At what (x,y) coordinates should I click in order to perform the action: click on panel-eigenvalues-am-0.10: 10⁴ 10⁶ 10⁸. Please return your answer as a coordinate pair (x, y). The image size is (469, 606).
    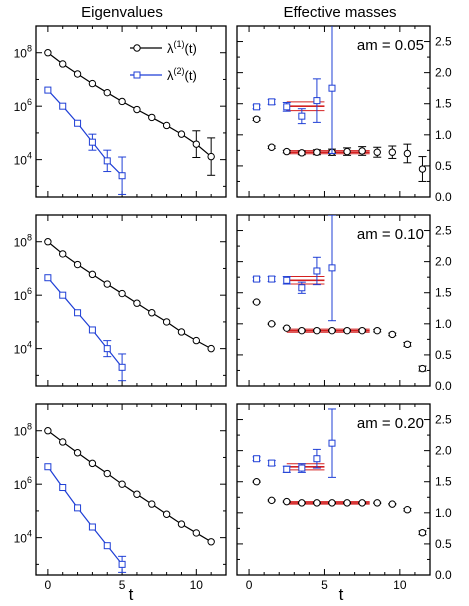
    Looking at the image, I should click on (120, 300).